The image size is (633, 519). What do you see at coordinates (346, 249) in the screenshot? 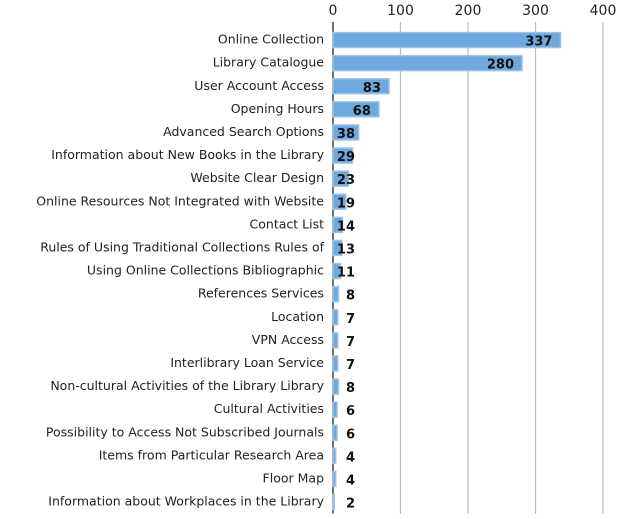
I see `value-label: 13` at bounding box center [346, 249].